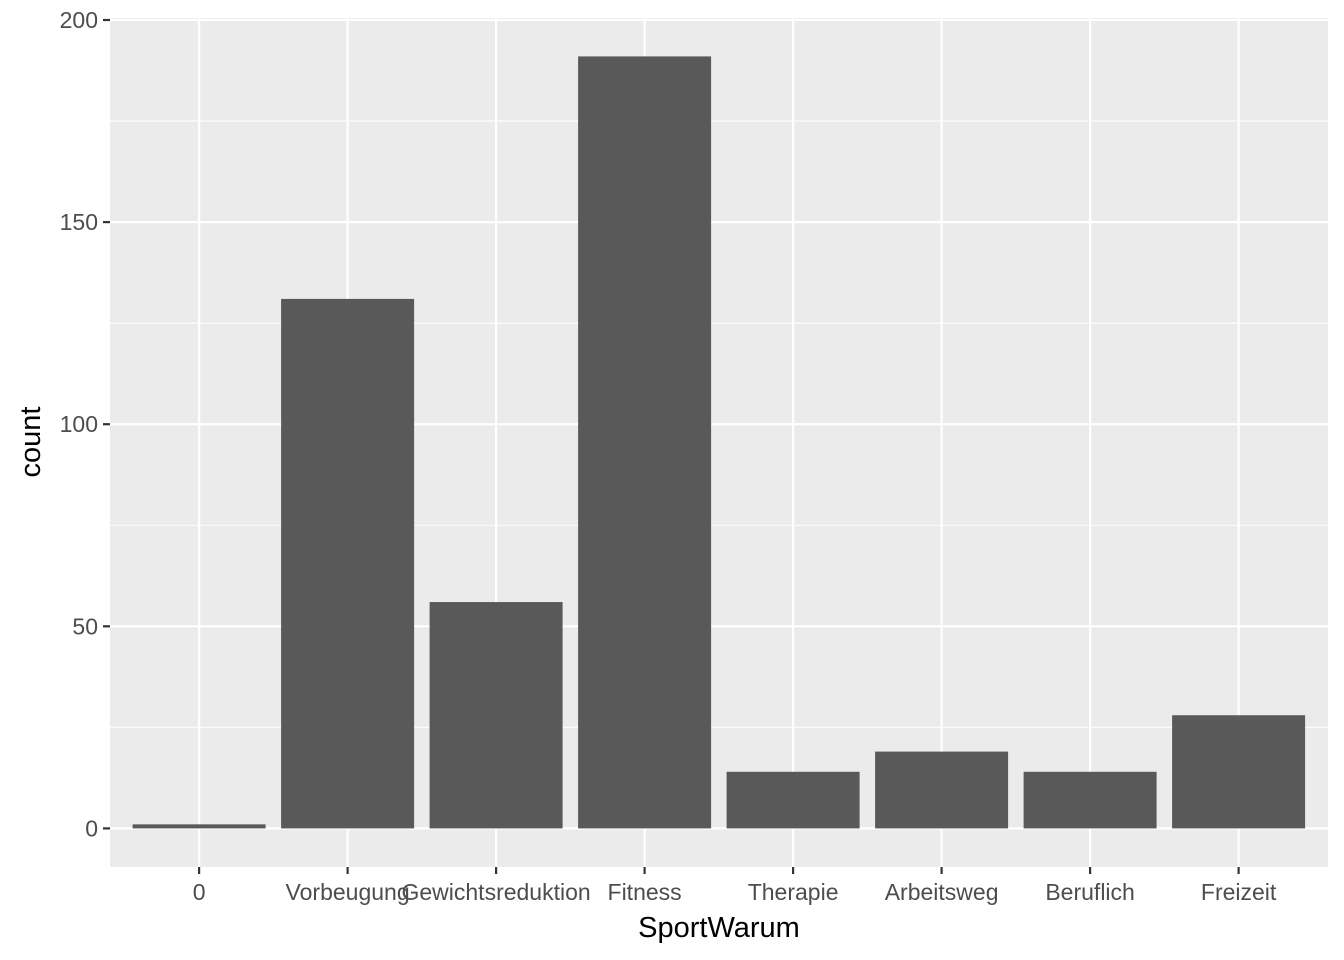 The width and height of the screenshot is (1344, 960). What do you see at coordinates (495, 892) in the screenshot?
I see `x-tick-label: Gewichtsreduktion` at bounding box center [495, 892].